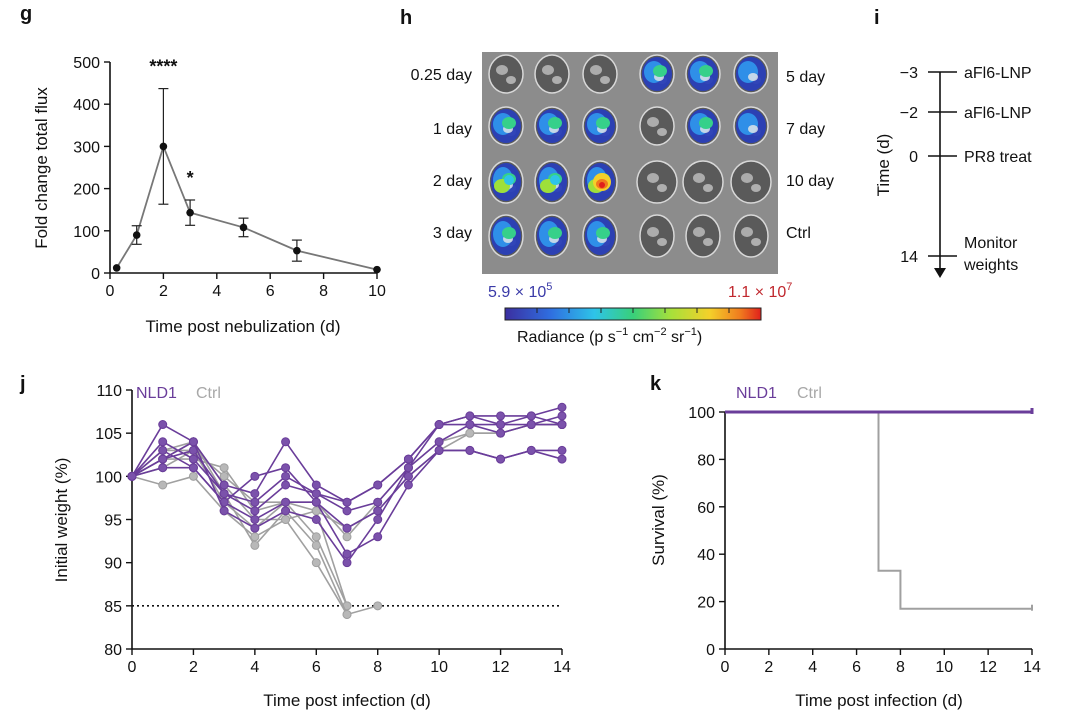 This screenshot has width=1080, height=721. Describe the element at coordinates (193, 667) in the screenshot. I see `chart-j-x-tick-label: 2` at that location.